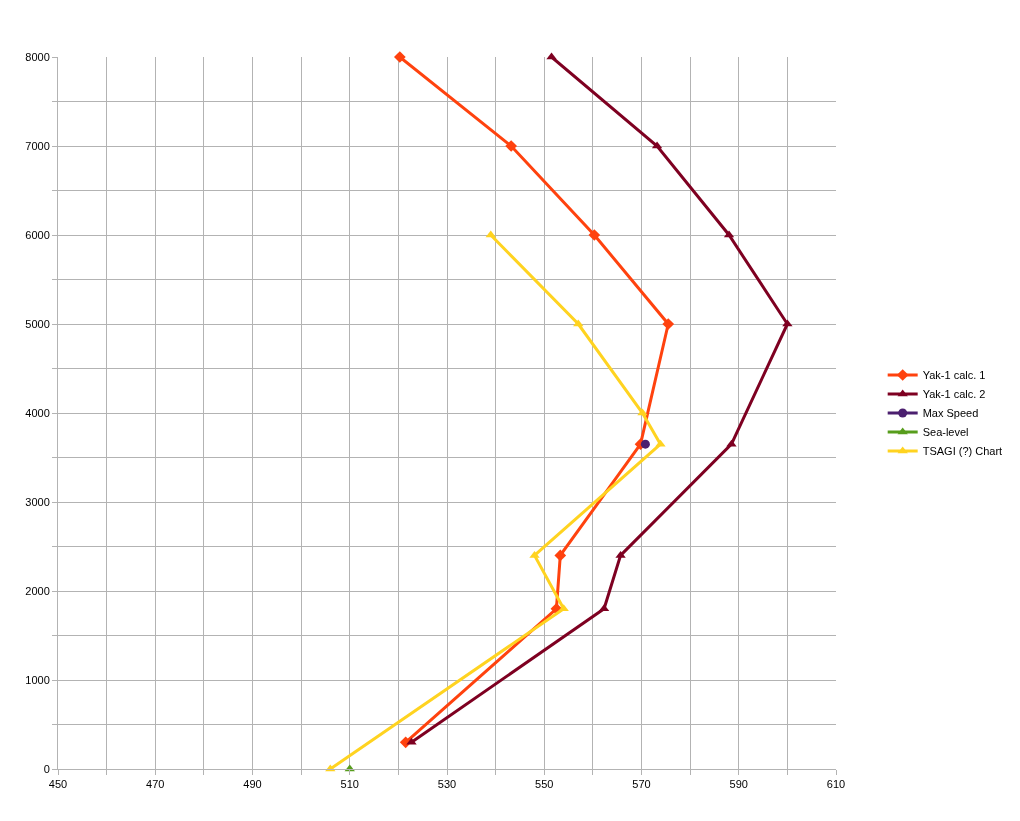 Image resolution: width=1020 pixels, height=821 pixels. Describe the element at coordinates (544, 784) in the screenshot. I see `x-tick-label: 550` at that location.